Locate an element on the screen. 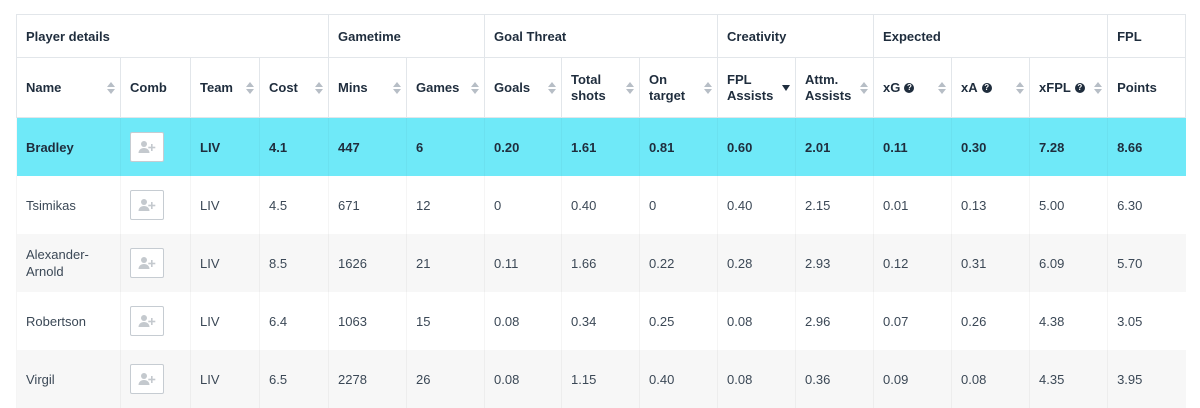  cell-goals: 0.11 is located at coordinates (523, 263).